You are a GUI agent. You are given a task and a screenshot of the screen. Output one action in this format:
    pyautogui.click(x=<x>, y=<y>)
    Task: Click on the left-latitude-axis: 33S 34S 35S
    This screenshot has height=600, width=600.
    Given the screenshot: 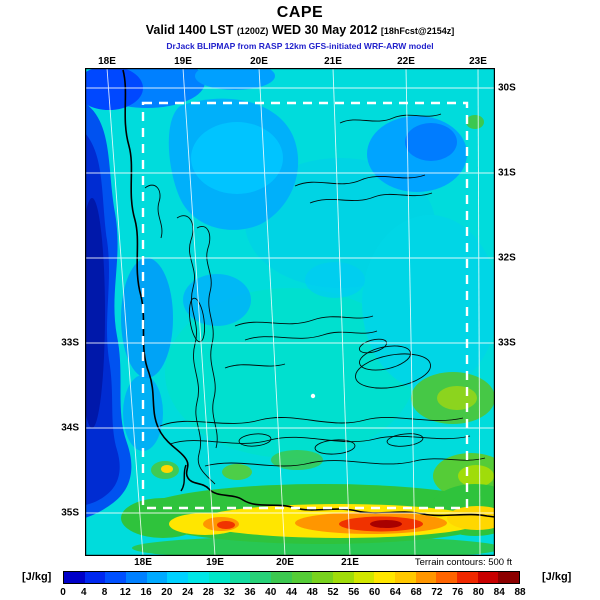 What is the action you would take?
    pyautogui.click(x=40, y=300)
    